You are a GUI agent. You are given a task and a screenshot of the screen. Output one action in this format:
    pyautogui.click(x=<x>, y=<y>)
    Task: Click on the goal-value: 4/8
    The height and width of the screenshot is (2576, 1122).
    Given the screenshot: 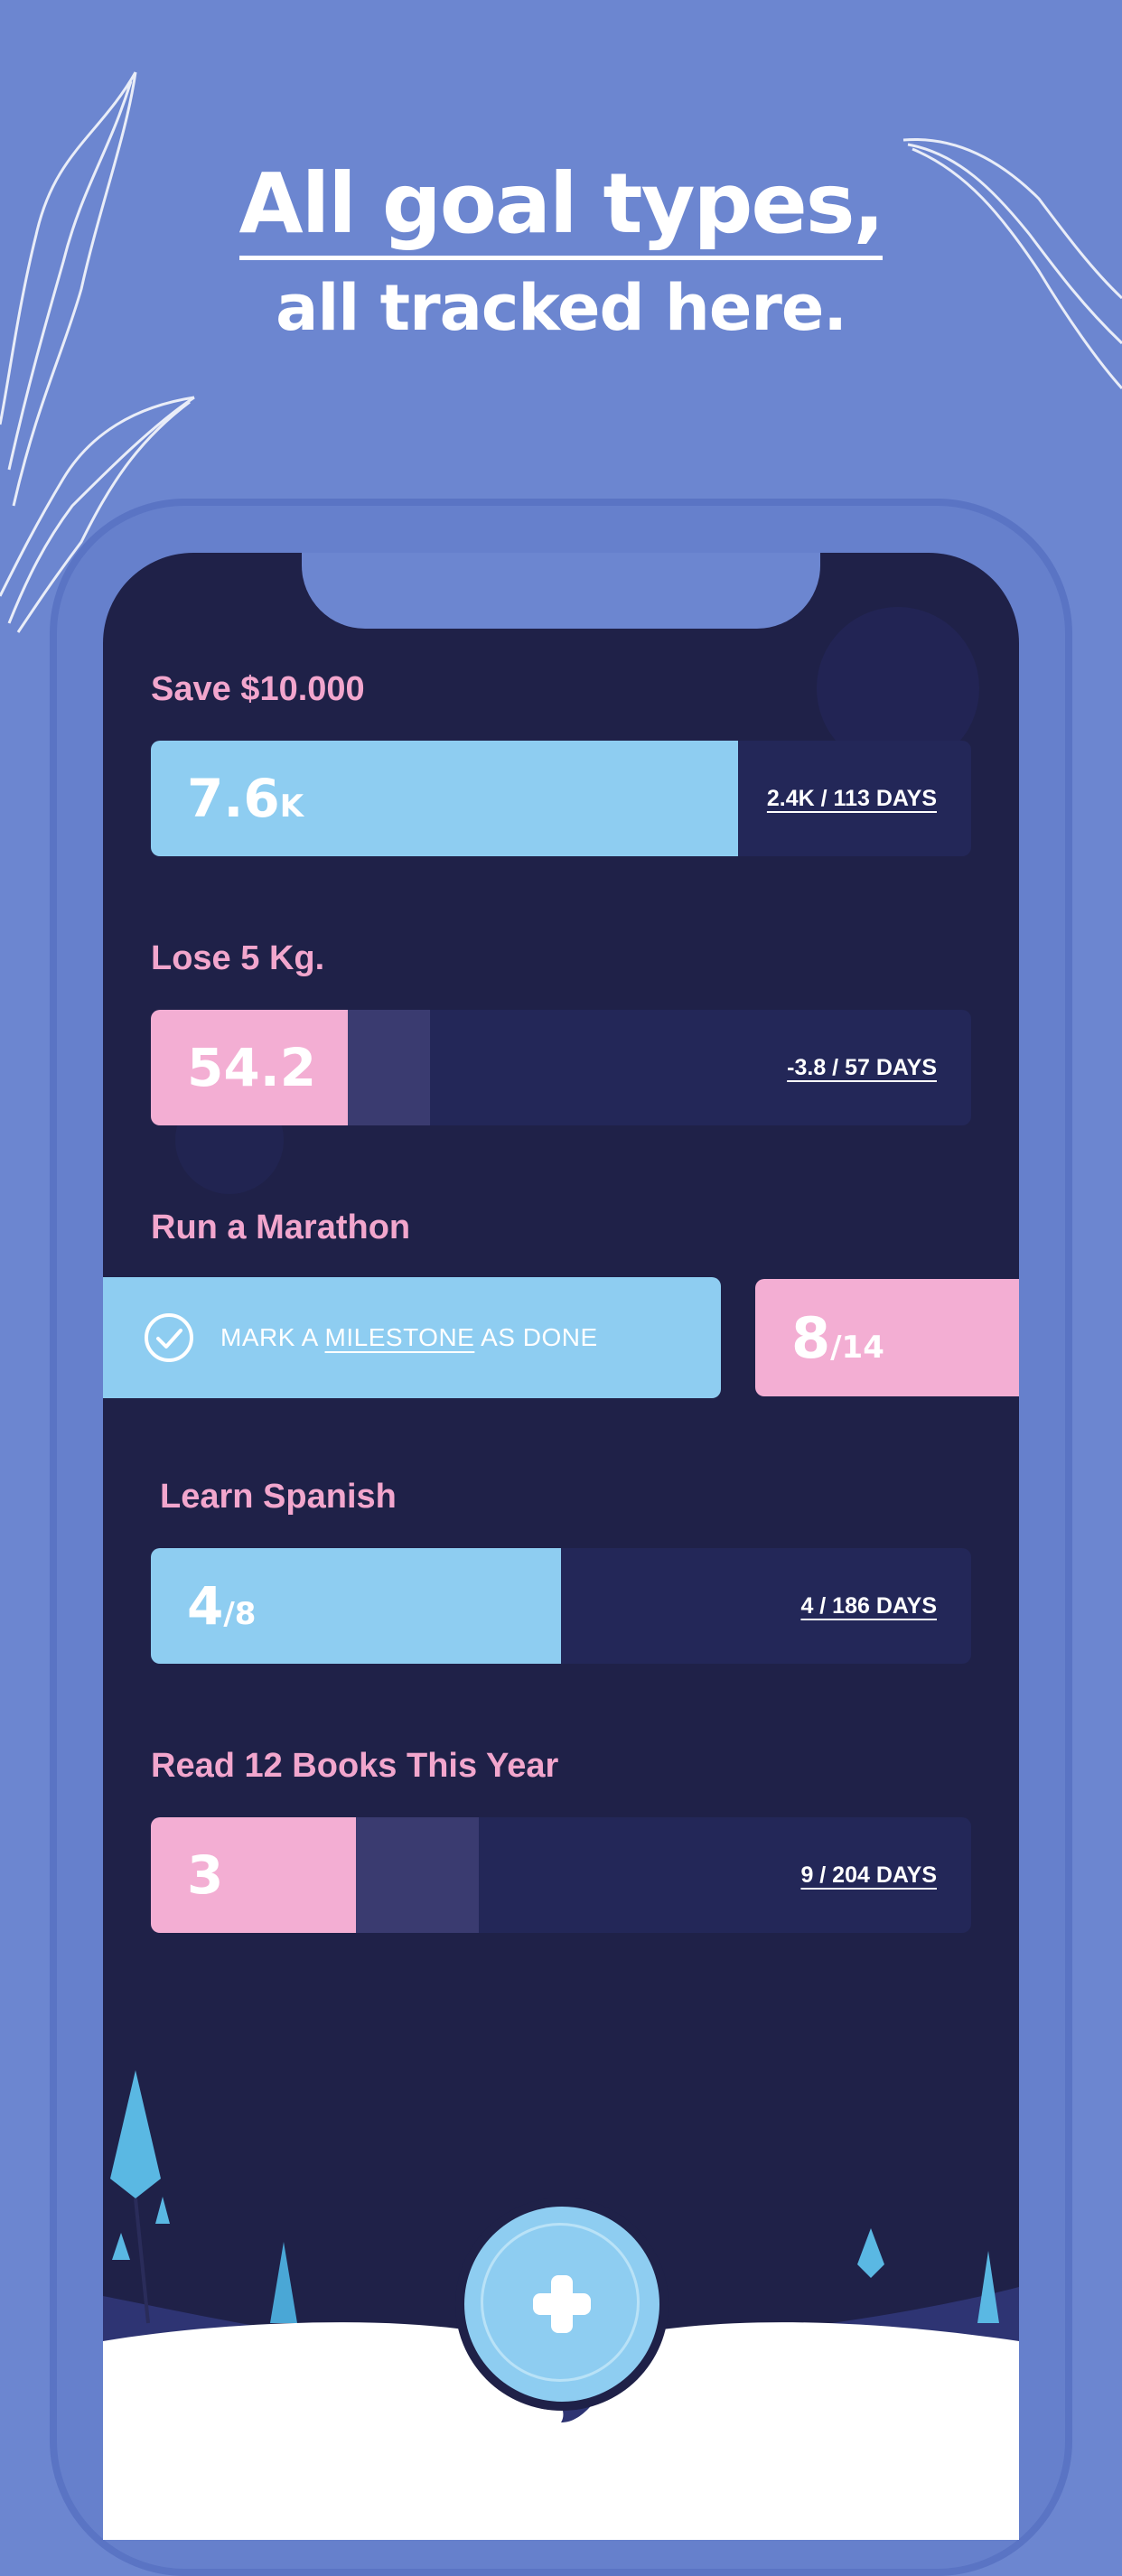 What is the action you would take?
    pyautogui.click(x=222, y=1606)
    